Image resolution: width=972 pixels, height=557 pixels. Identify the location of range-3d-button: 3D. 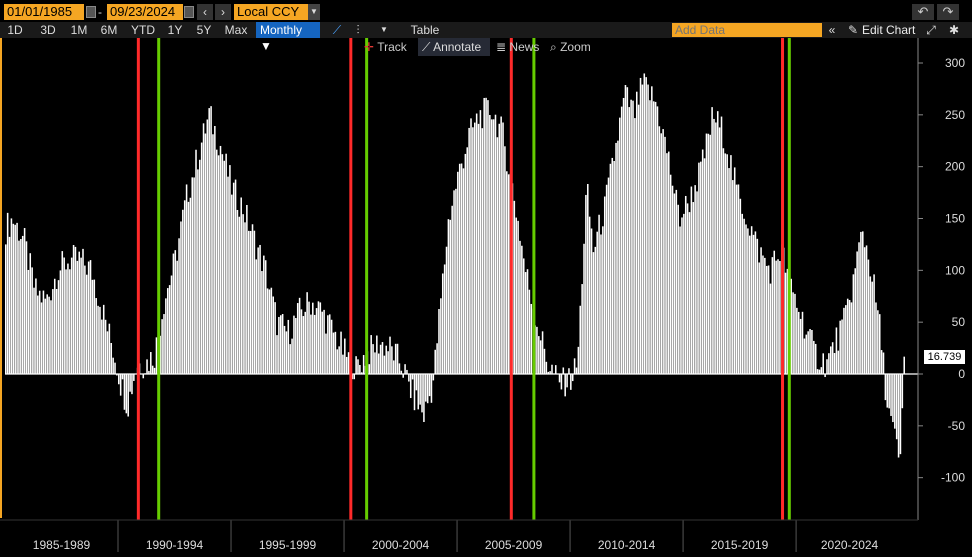
(48, 30).